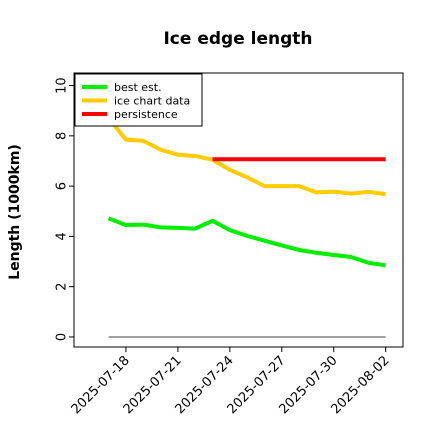  Describe the element at coordinates (62, 337) in the screenshot. I see `y-tick-label: 0` at that location.